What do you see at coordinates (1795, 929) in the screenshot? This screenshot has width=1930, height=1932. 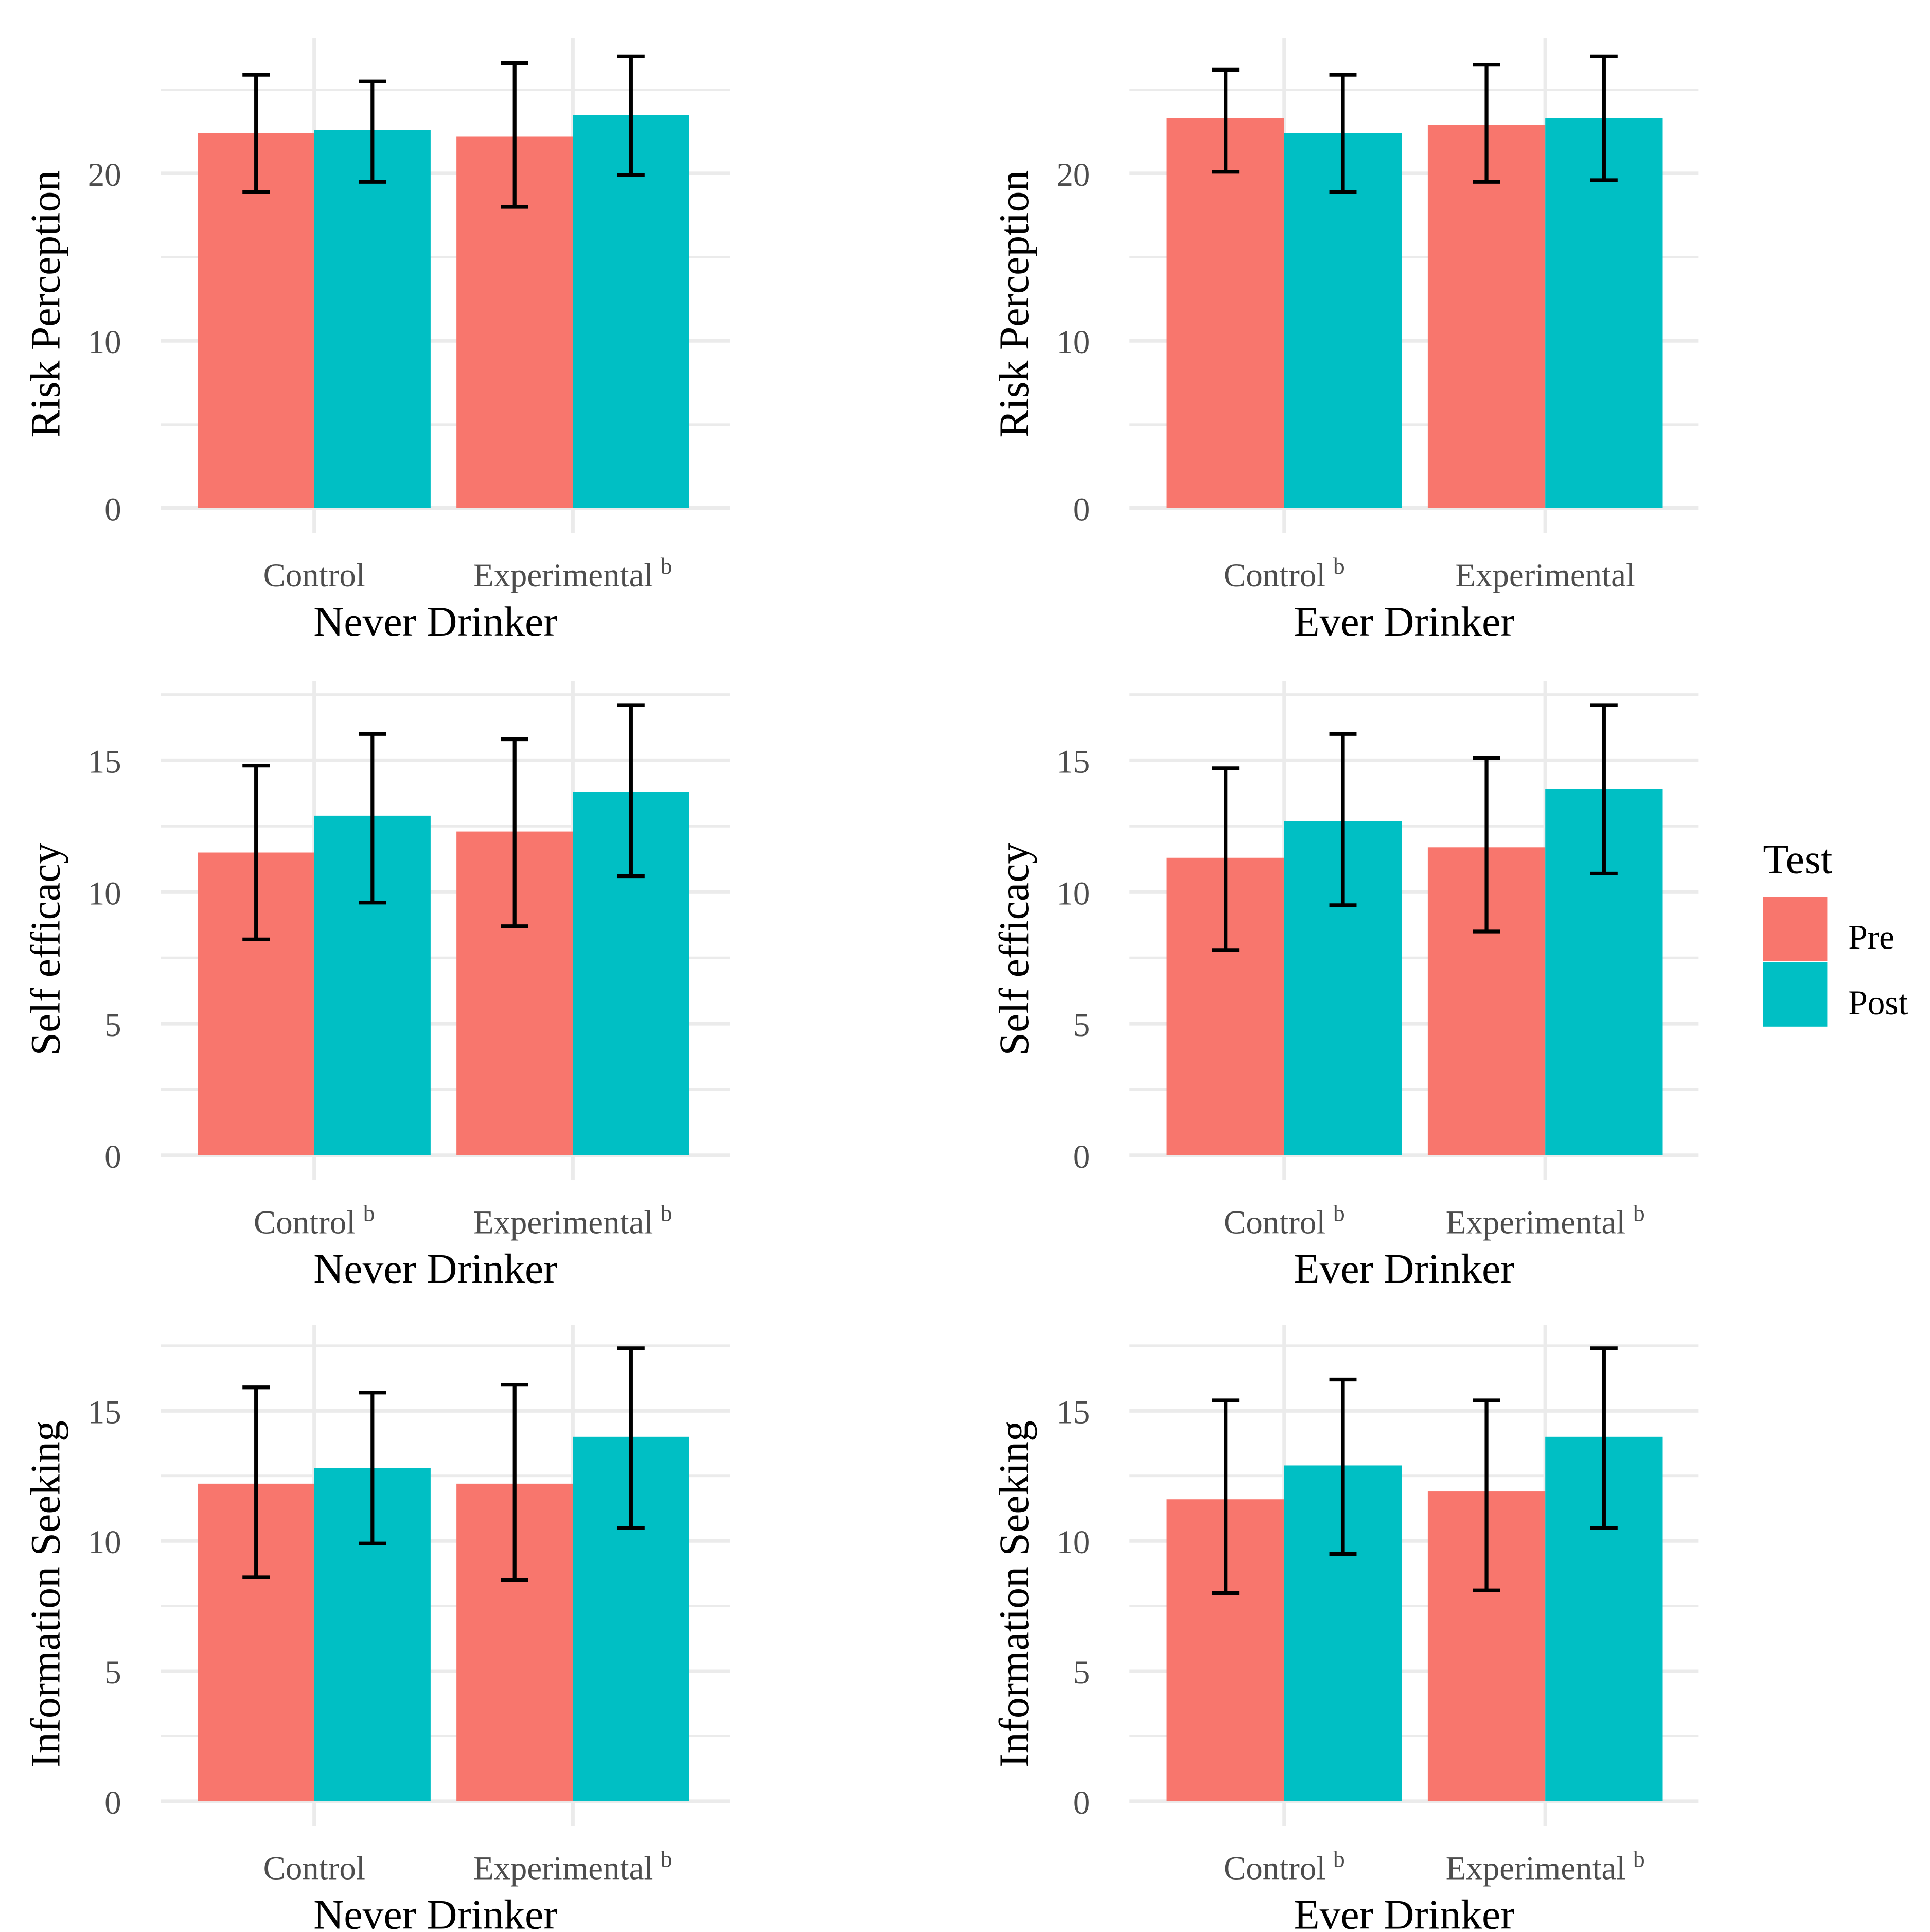 I see `legend-key-pre` at bounding box center [1795, 929].